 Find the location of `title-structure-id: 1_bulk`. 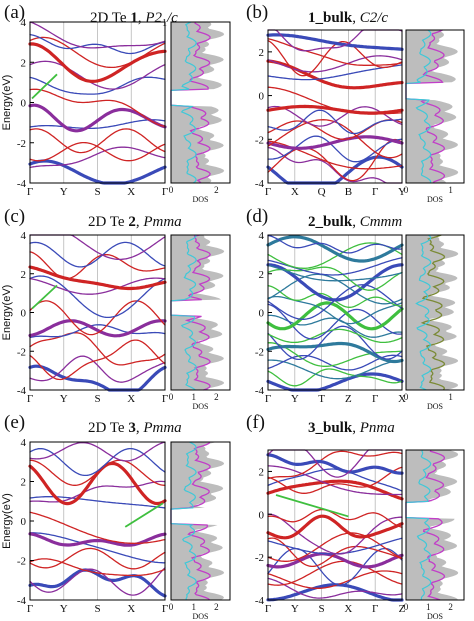

title-structure-id: 1_bulk is located at coordinates (330, 18).